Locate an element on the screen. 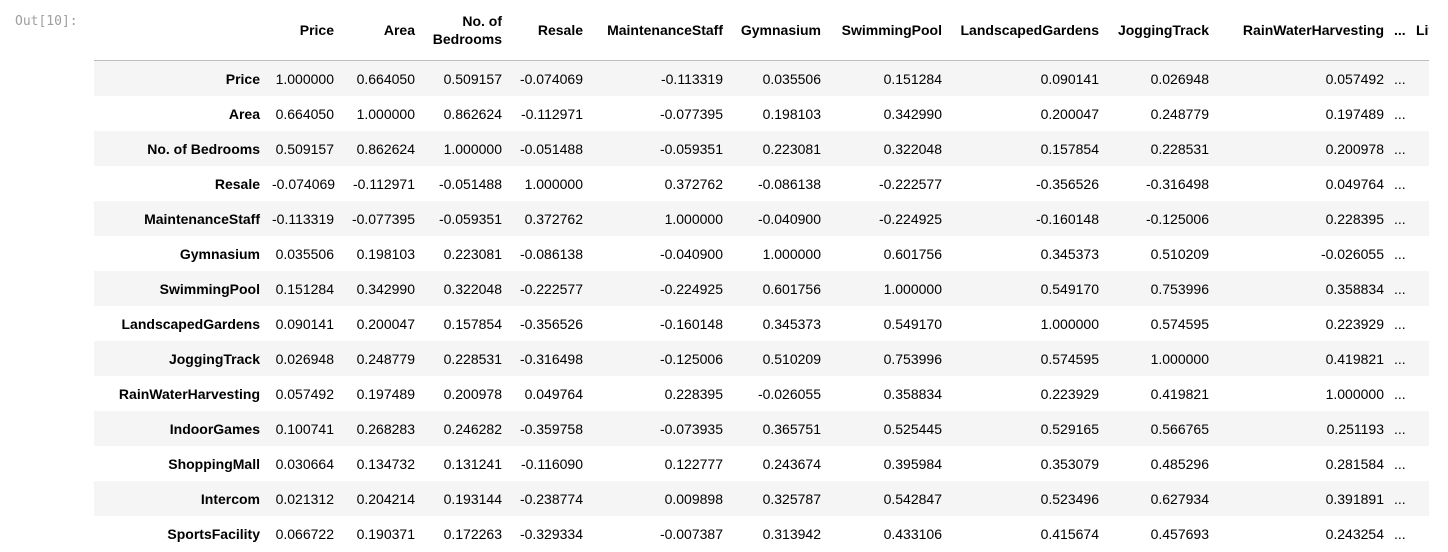  table-cell: -0.059351 is located at coordinates (470, 218).